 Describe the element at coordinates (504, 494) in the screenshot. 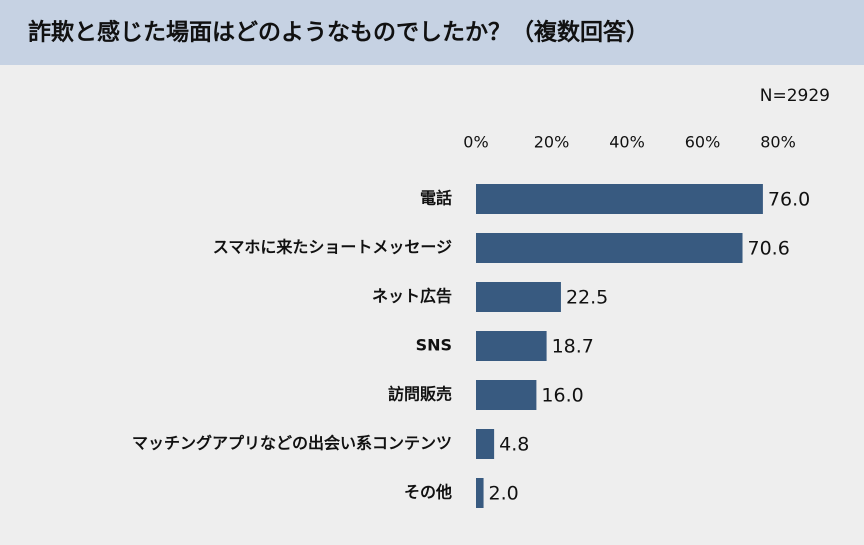

I see `value-label: 2.0` at that location.